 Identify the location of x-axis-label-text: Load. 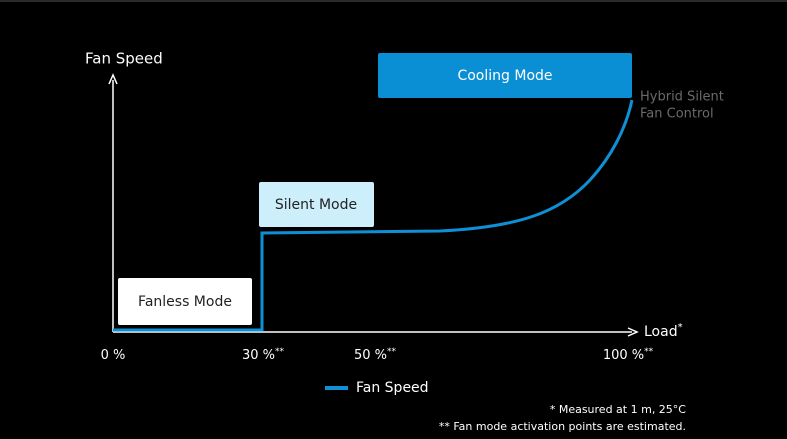
(661, 332).